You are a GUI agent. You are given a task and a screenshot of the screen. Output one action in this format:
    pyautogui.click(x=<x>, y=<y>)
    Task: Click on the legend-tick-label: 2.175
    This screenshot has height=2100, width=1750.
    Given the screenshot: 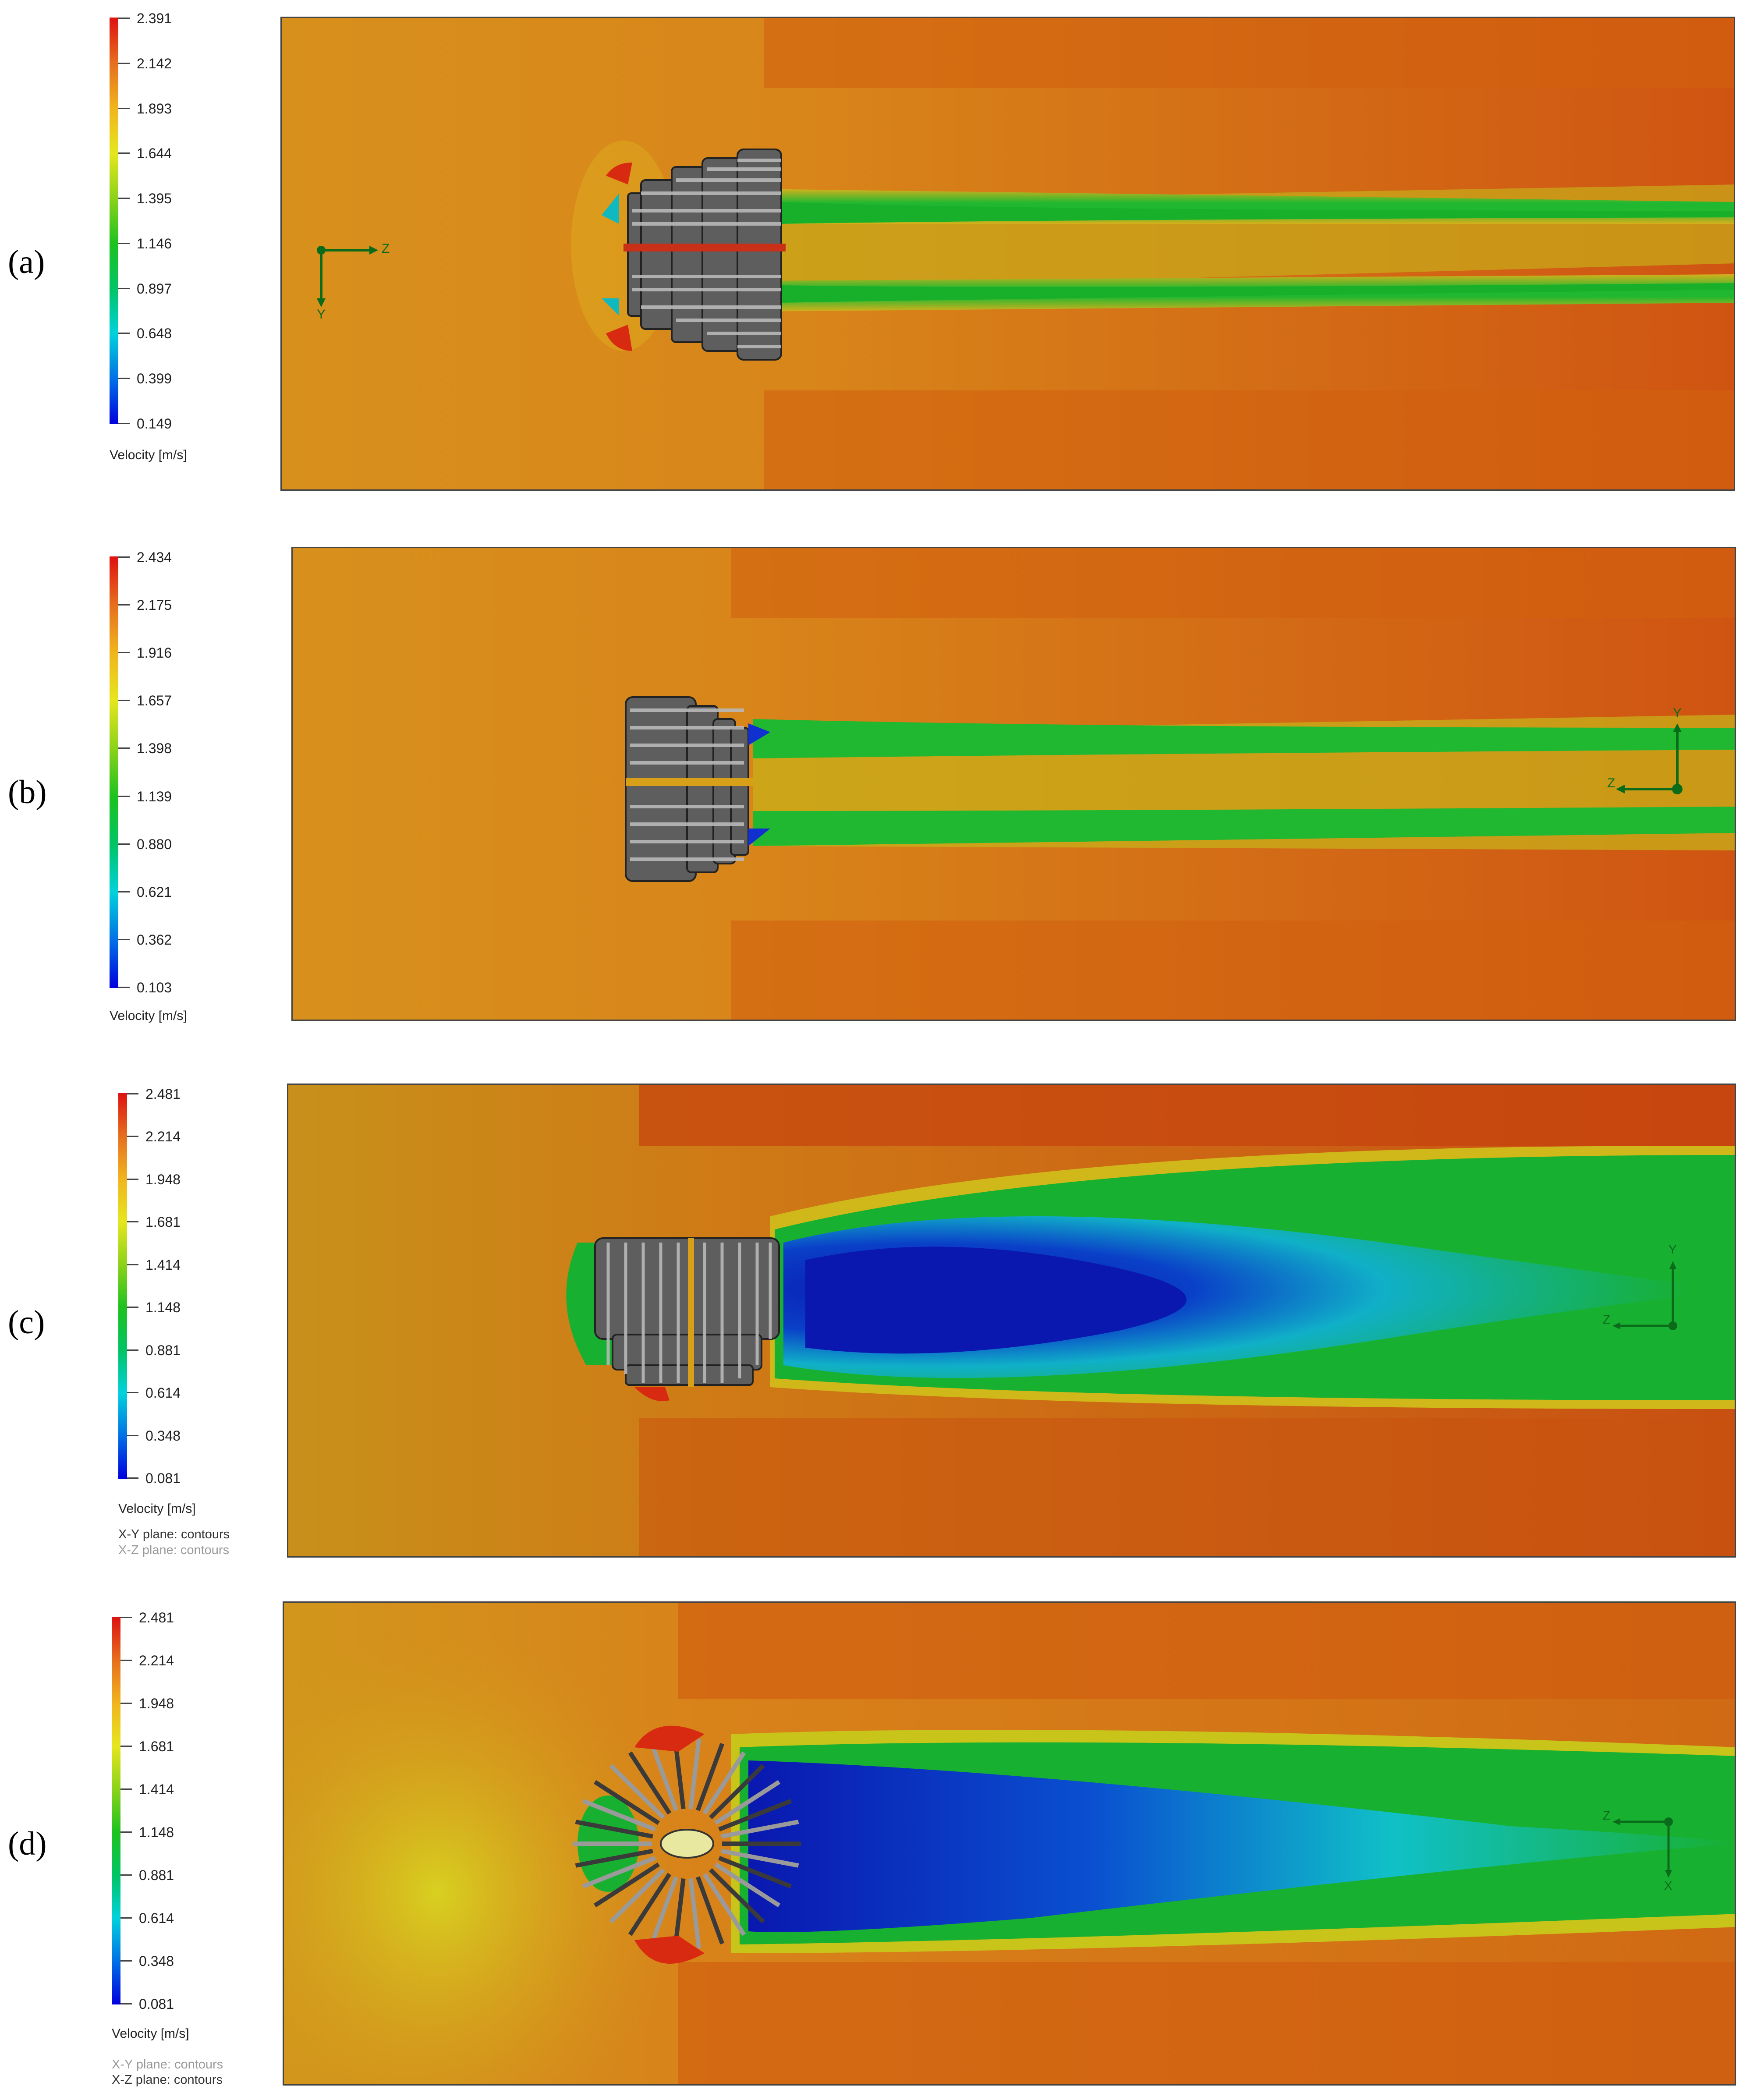 What is the action you would take?
    pyautogui.click(x=154, y=605)
    